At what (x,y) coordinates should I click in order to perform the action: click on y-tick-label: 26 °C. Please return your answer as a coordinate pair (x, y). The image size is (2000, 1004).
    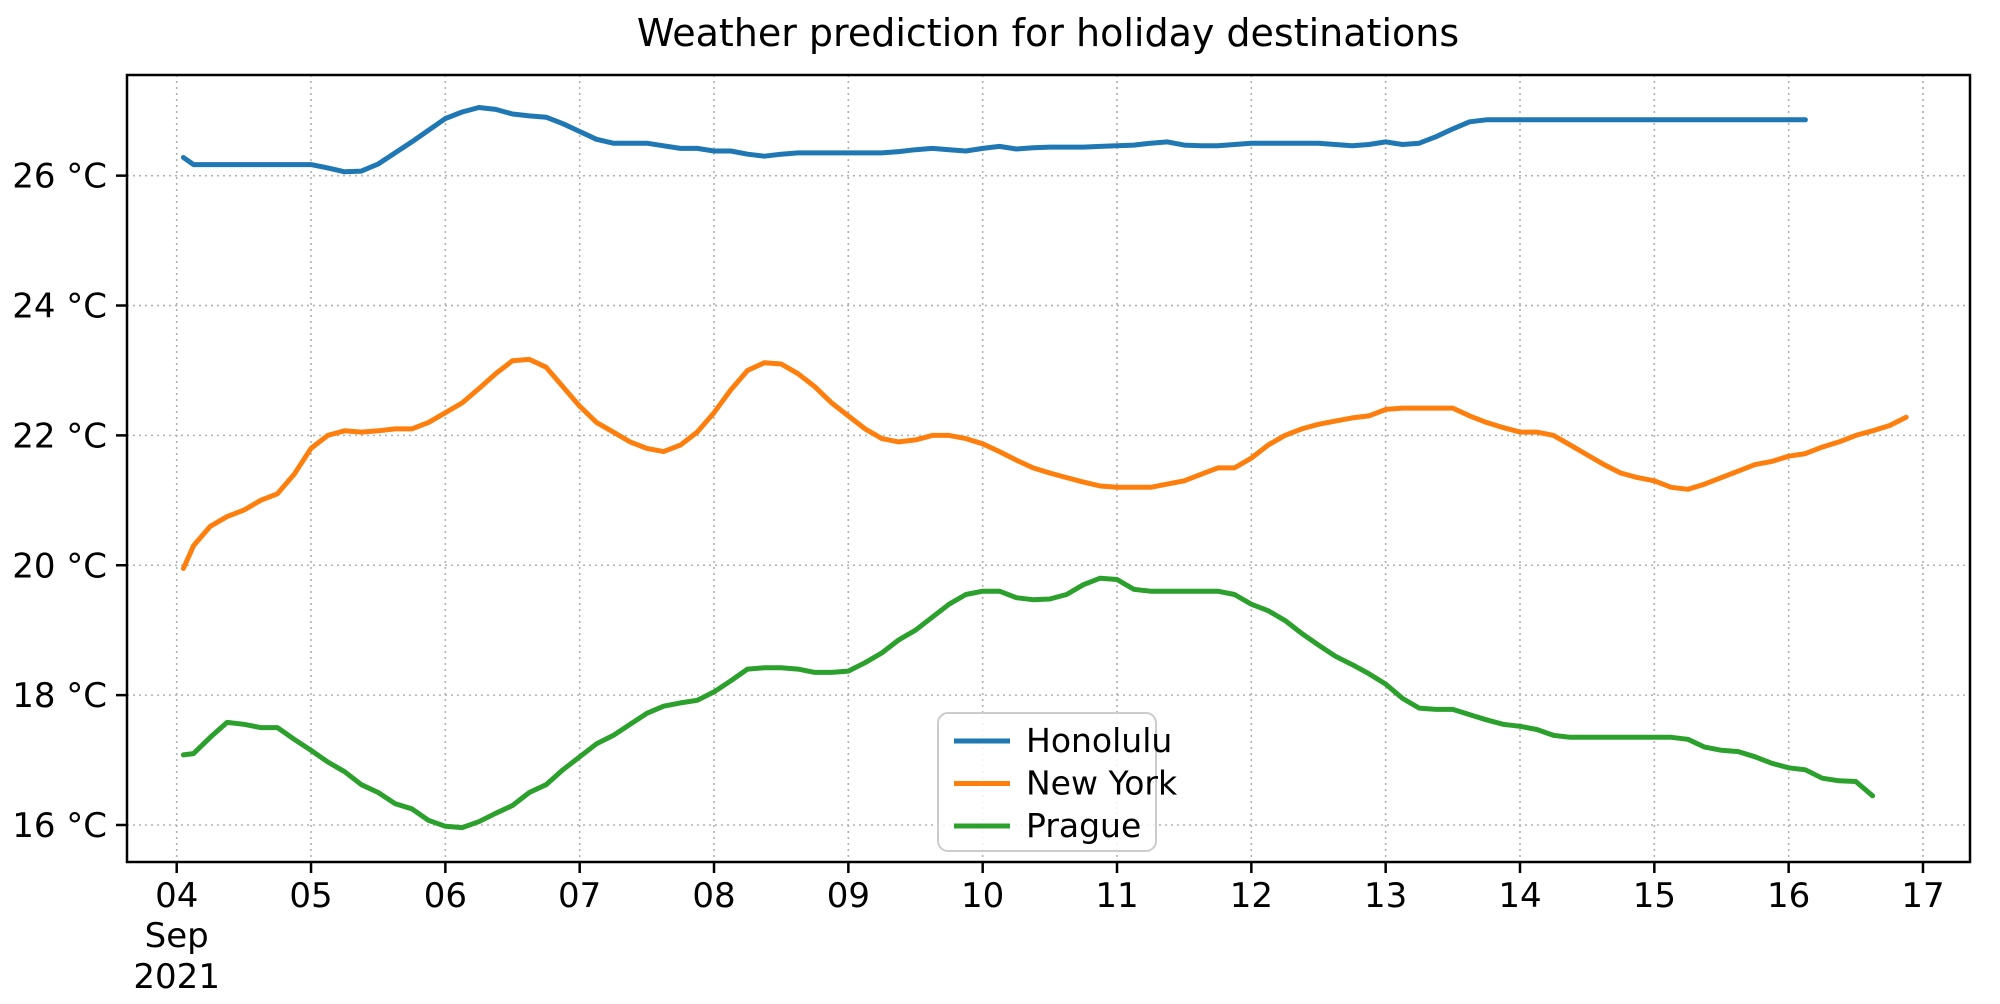
    Looking at the image, I should click on (59, 177).